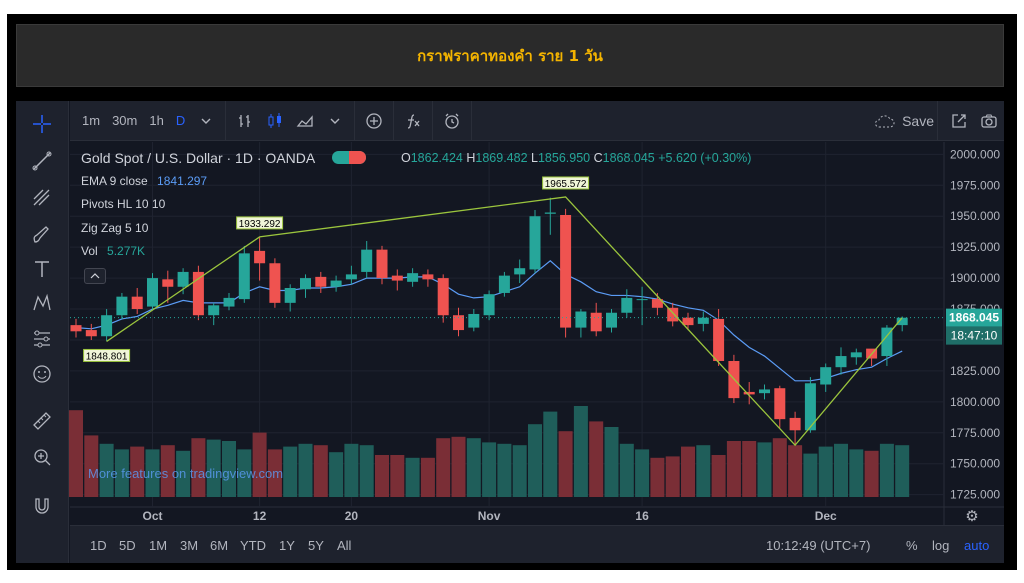 The image size is (1024, 583). Describe the element at coordinates (95, 276) in the screenshot. I see `collapse-legend-button` at that location.